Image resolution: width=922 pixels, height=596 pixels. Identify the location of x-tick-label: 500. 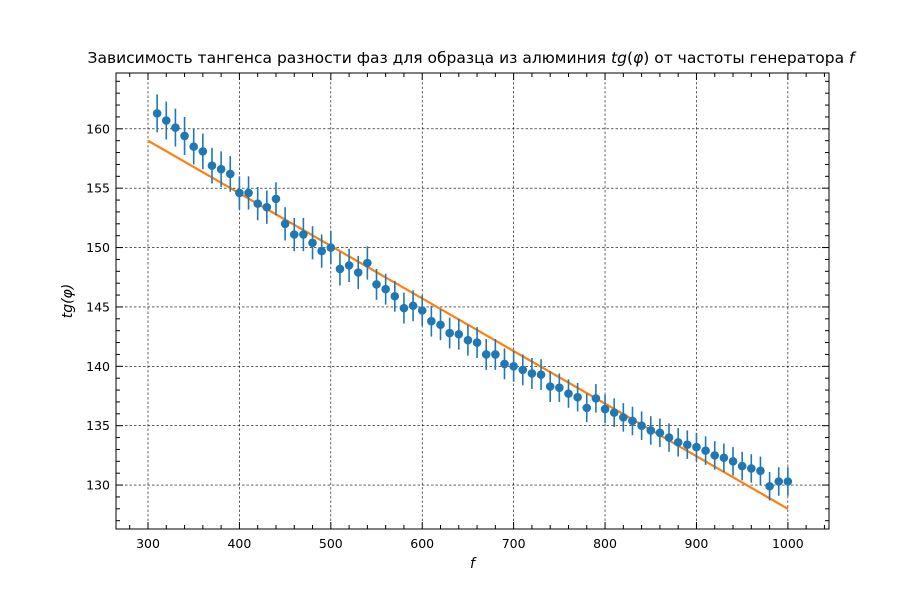
(331, 543).